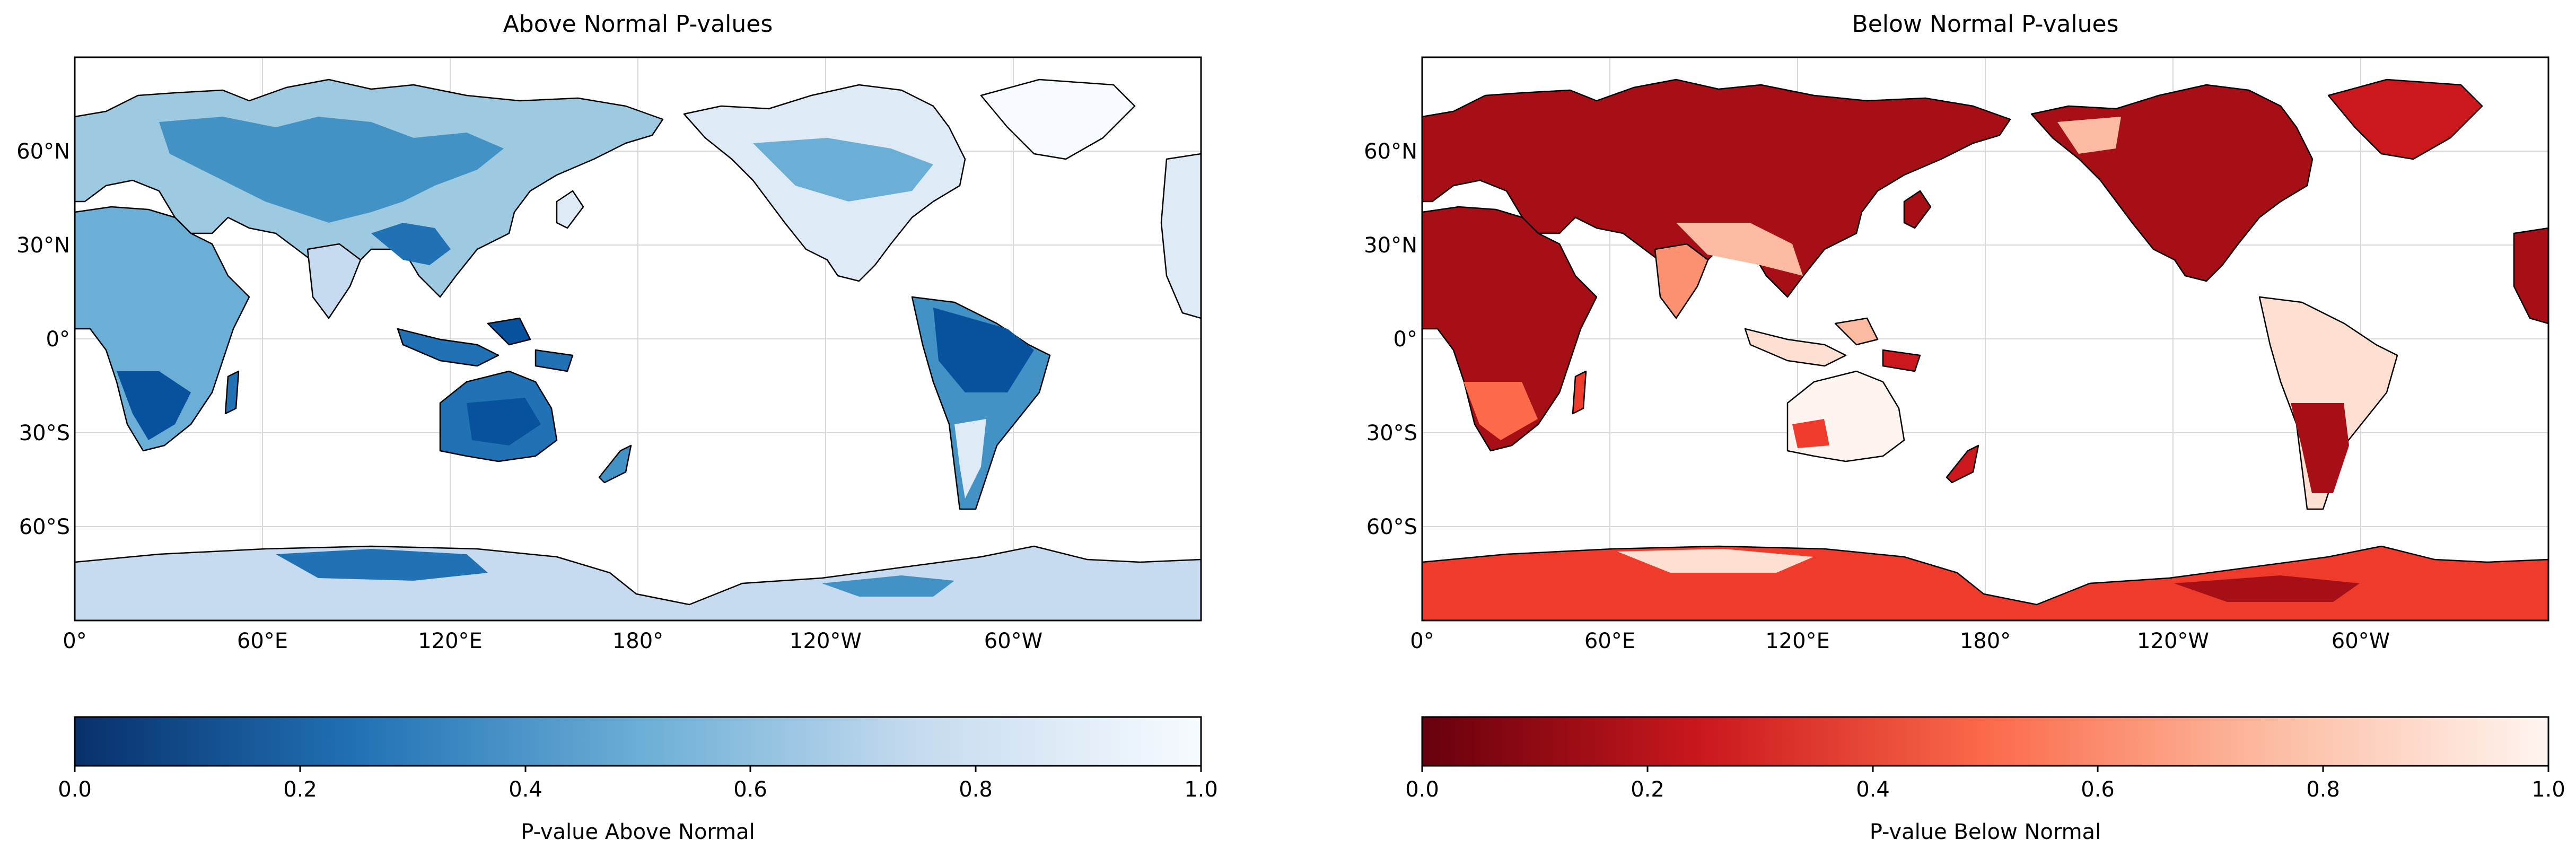 This screenshot has height=857, width=2576. I want to click on colorbar-label: P-value Below Normal, so click(1985, 832).